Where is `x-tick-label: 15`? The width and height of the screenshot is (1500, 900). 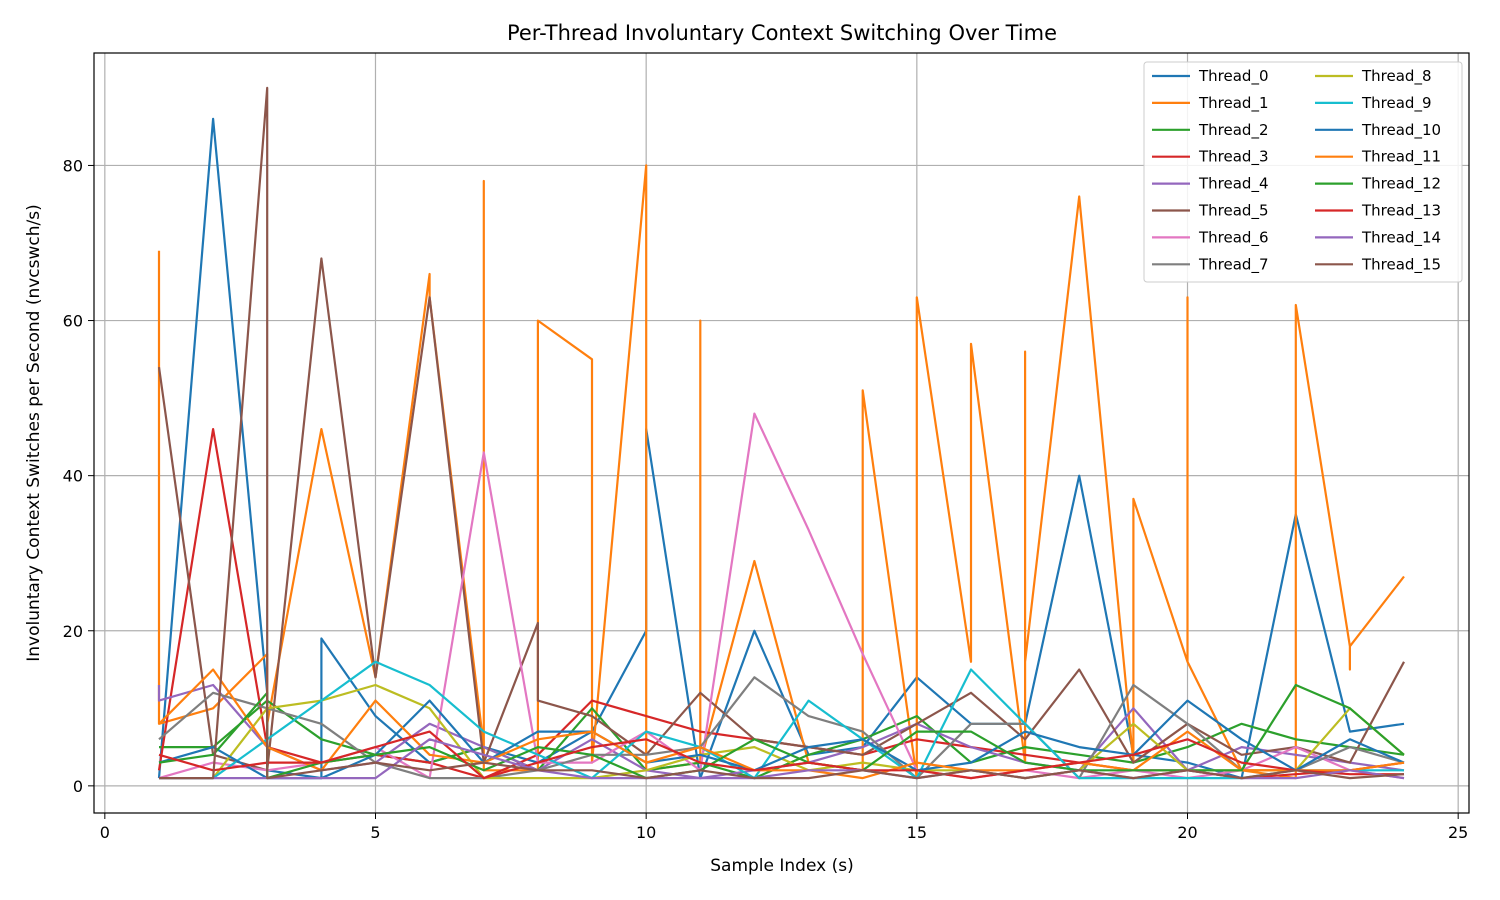 x-tick-label: 15 is located at coordinates (917, 832).